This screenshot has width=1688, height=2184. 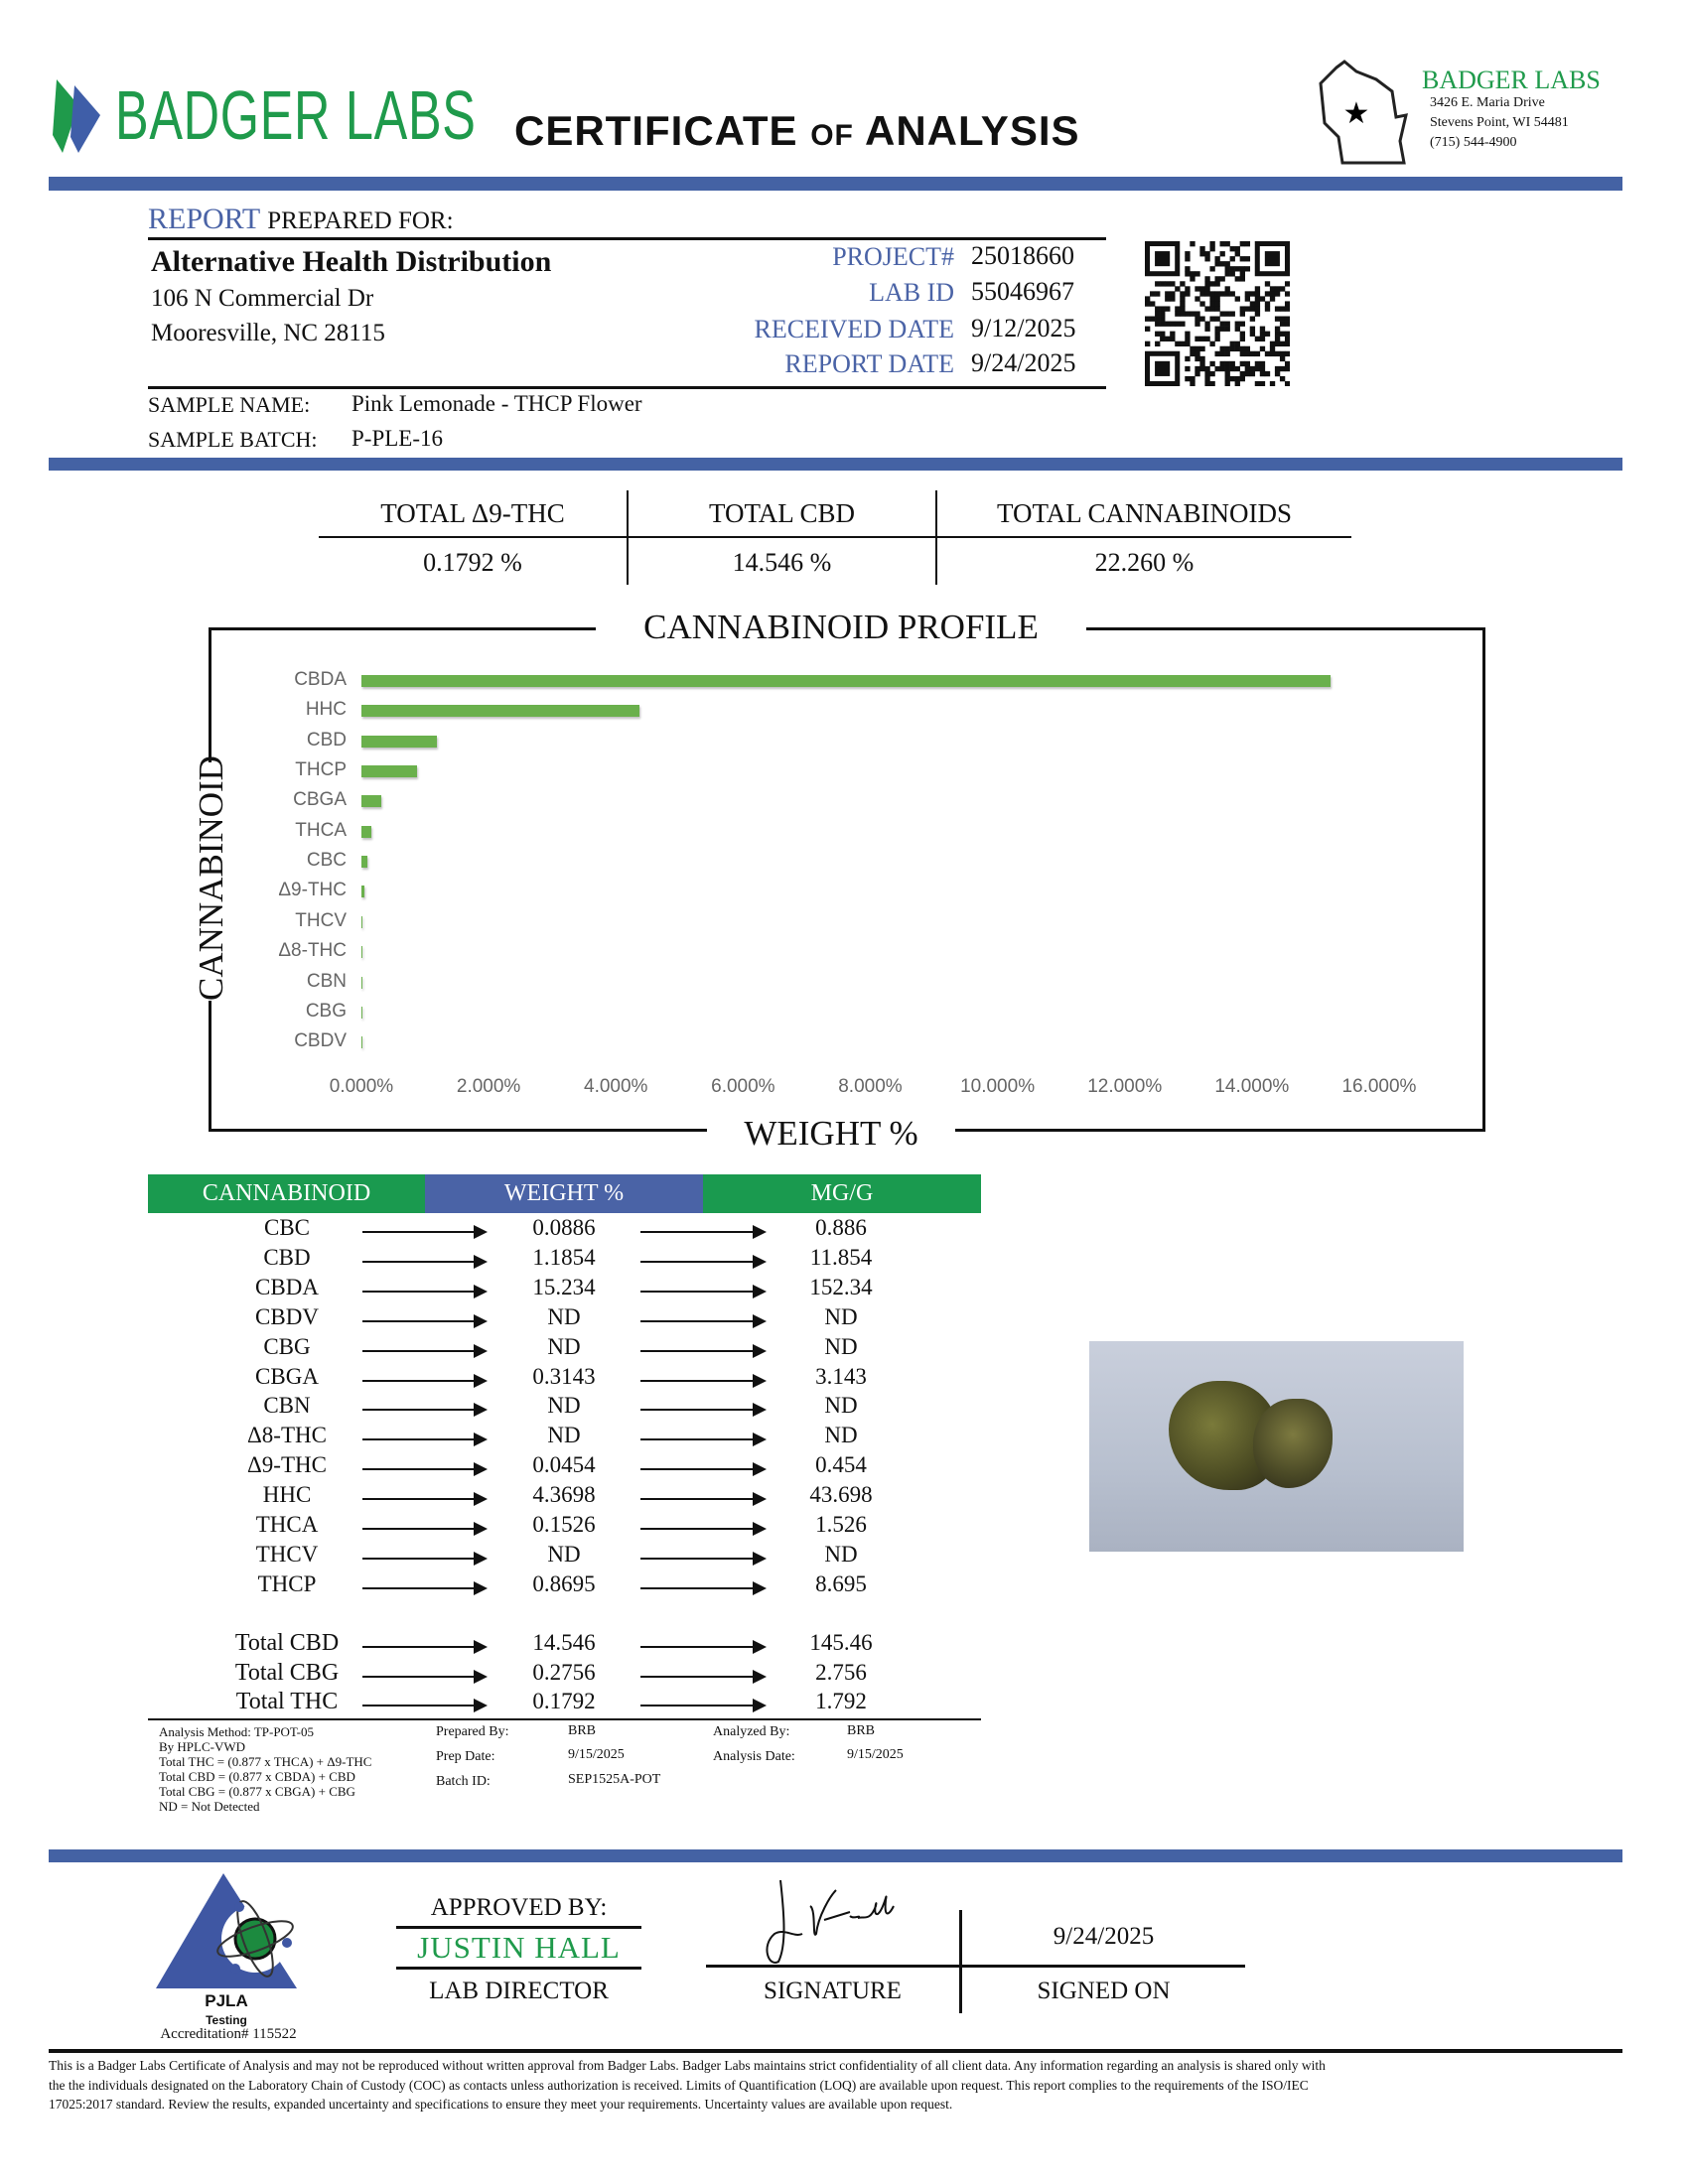 I want to click on mgg-value: 2.756, so click(x=841, y=1672).